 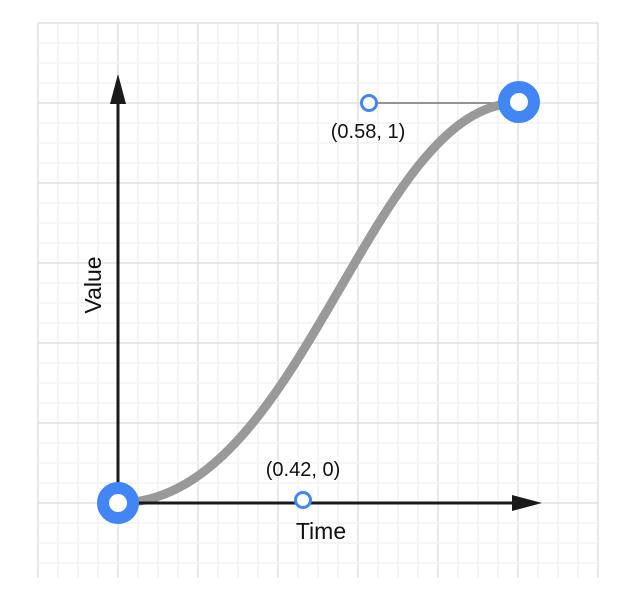 What do you see at coordinates (118, 503) in the screenshot?
I see `start-point` at bounding box center [118, 503].